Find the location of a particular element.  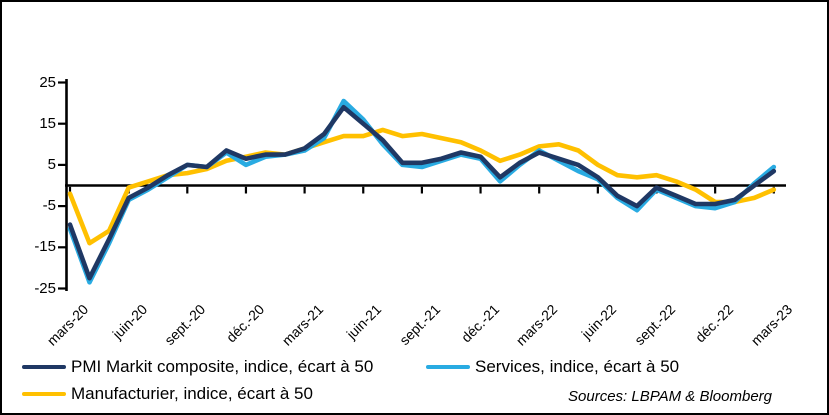

legend-item-manufacturier: Manufacturier, indice, écart à 50 is located at coordinates (167, 394).